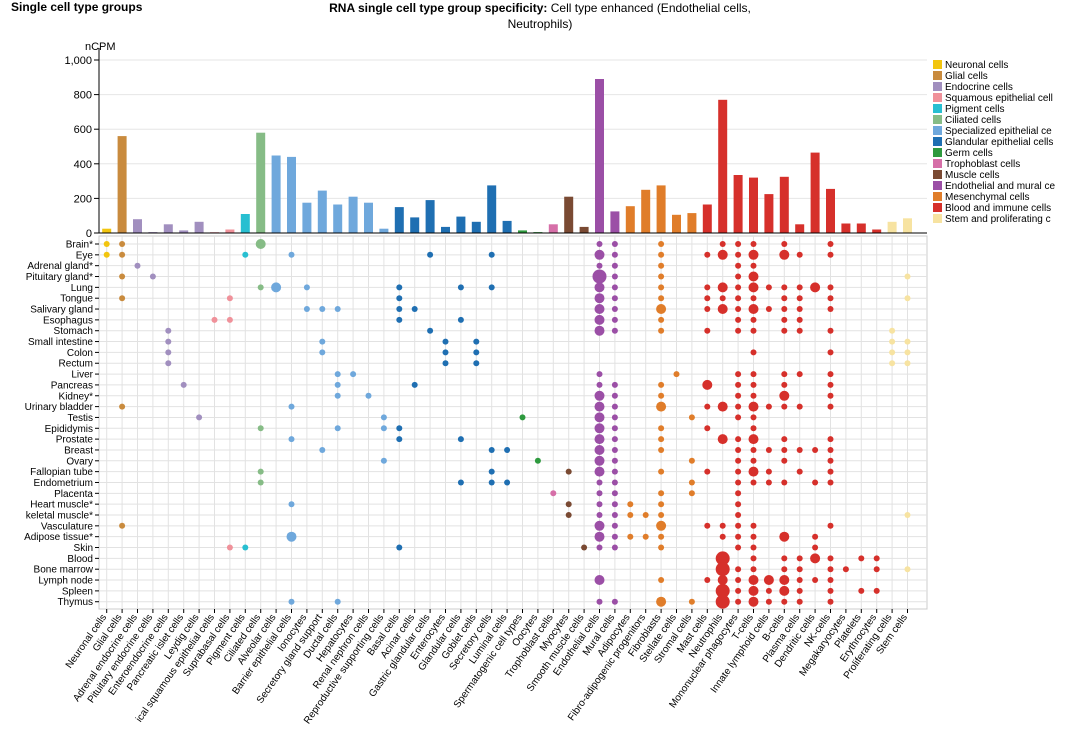  Describe the element at coordinates (337, 374) in the screenshot. I see `dot-liver-ductal-cells` at that location.